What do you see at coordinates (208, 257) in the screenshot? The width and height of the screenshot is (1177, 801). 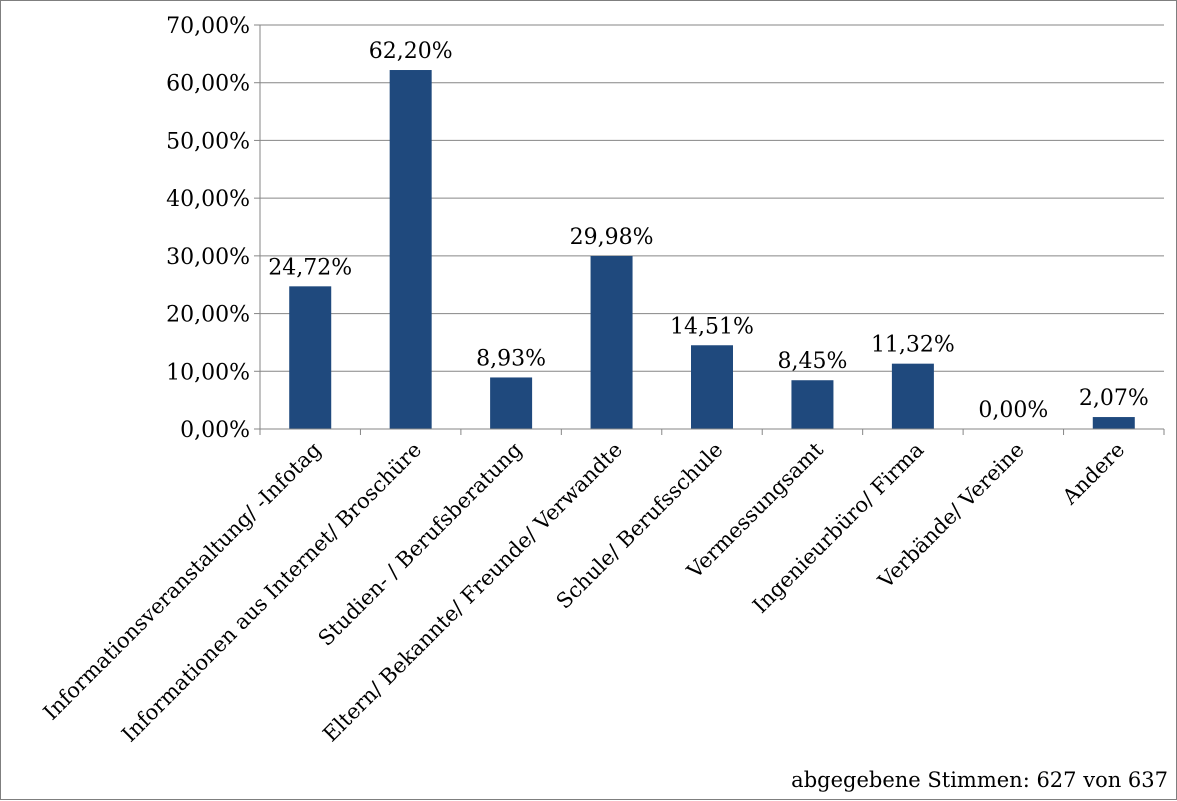 I see `y-tick-label: 30,00%` at bounding box center [208, 257].